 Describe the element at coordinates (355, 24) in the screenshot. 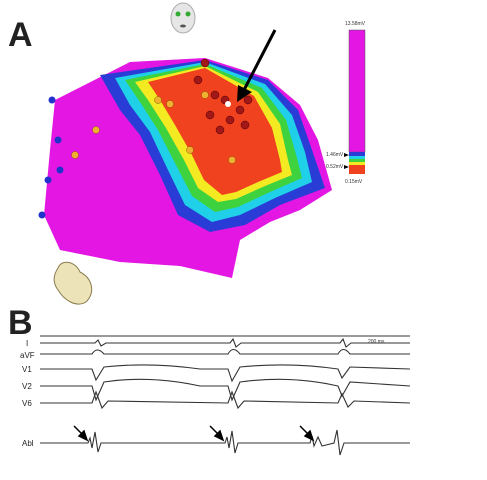

I see `colorbar-label: 13.58mV` at that location.